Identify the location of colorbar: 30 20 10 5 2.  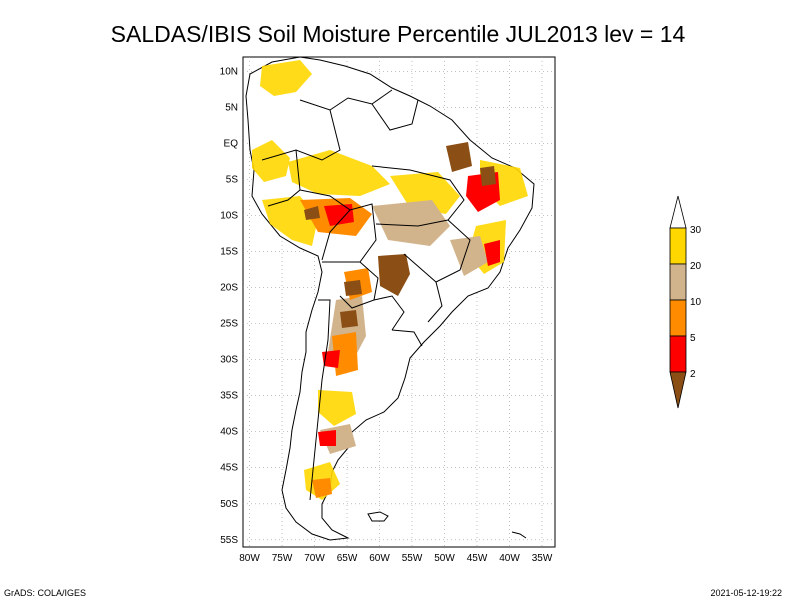
(685, 302).